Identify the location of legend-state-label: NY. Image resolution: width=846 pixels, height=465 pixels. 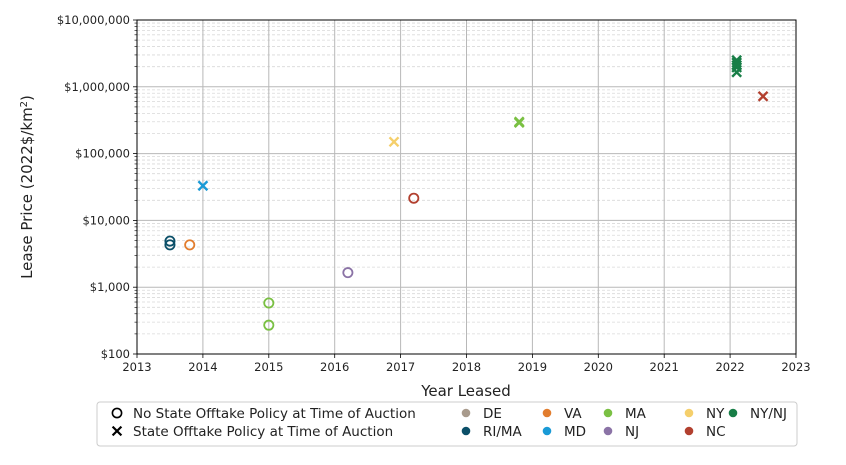
(715, 414).